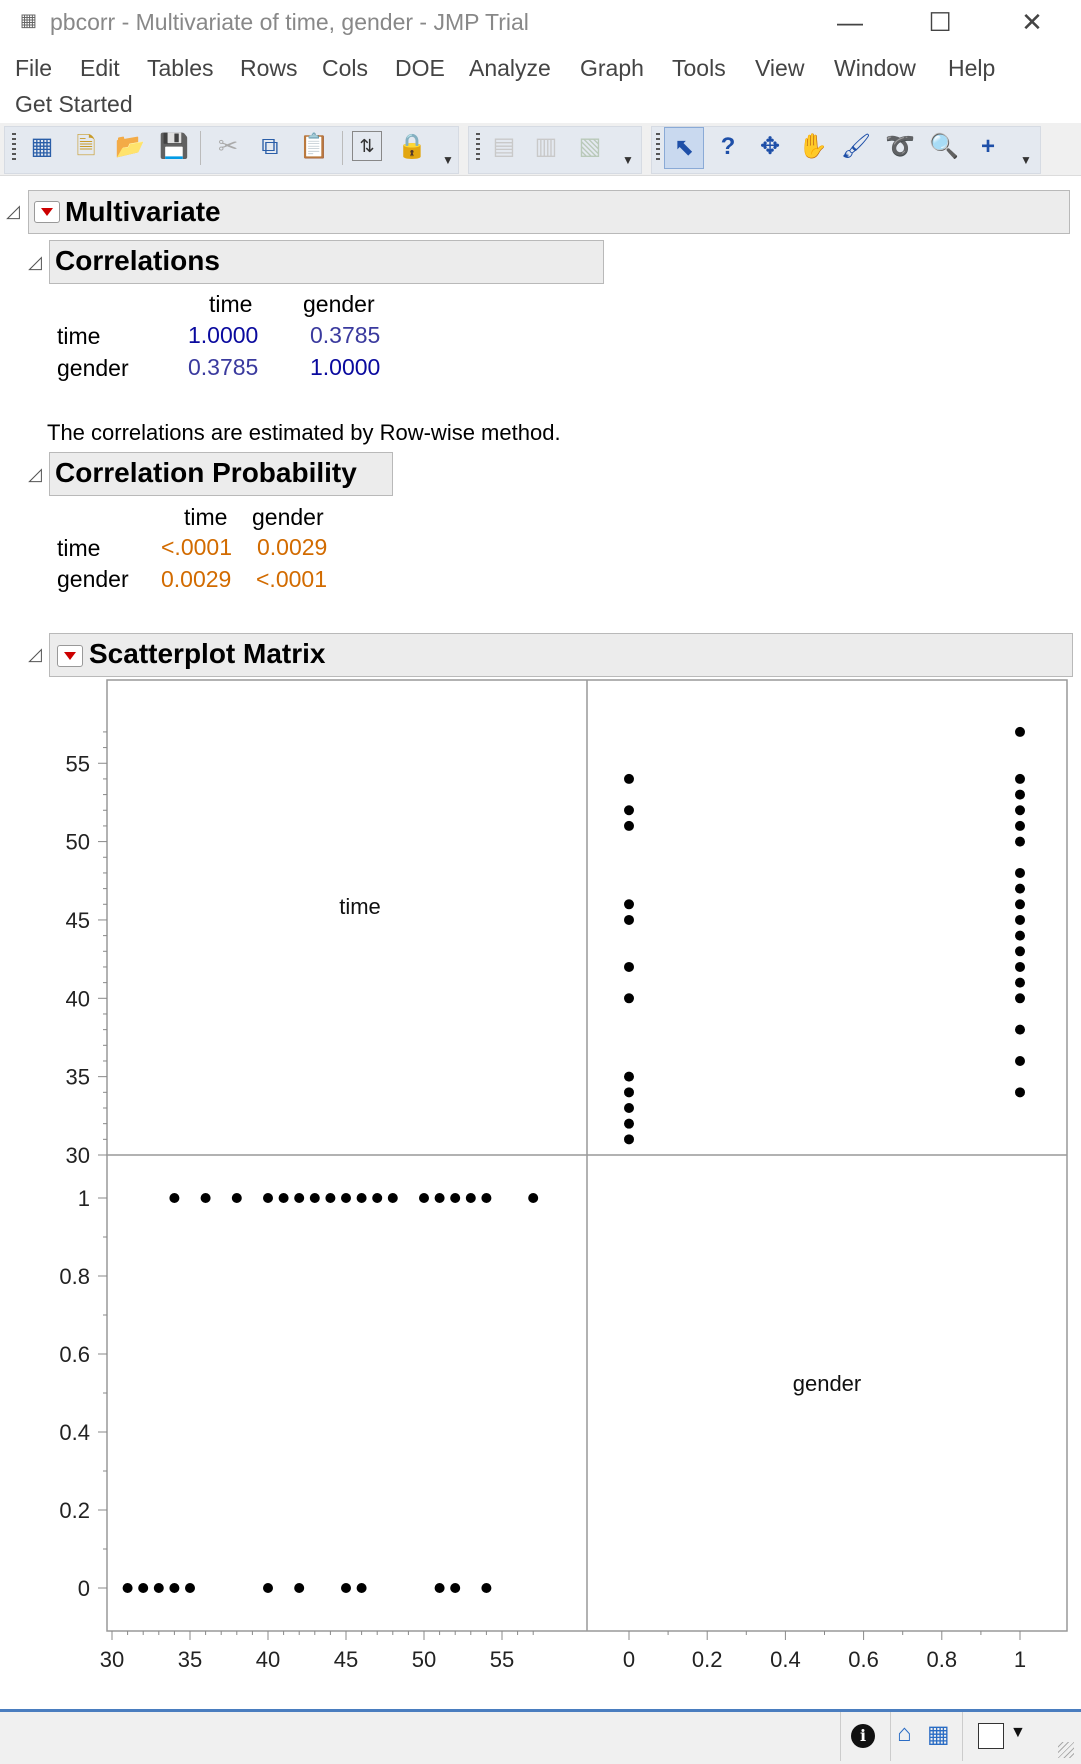  Describe the element at coordinates (206, 517) in the screenshot. I see `prob-col-time: time` at that location.